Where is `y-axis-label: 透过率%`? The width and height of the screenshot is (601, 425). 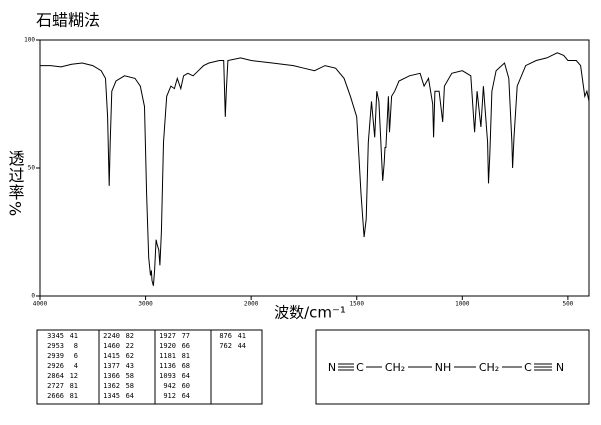 y-axis-label: 透过率% is located at coordinates (15, 183).